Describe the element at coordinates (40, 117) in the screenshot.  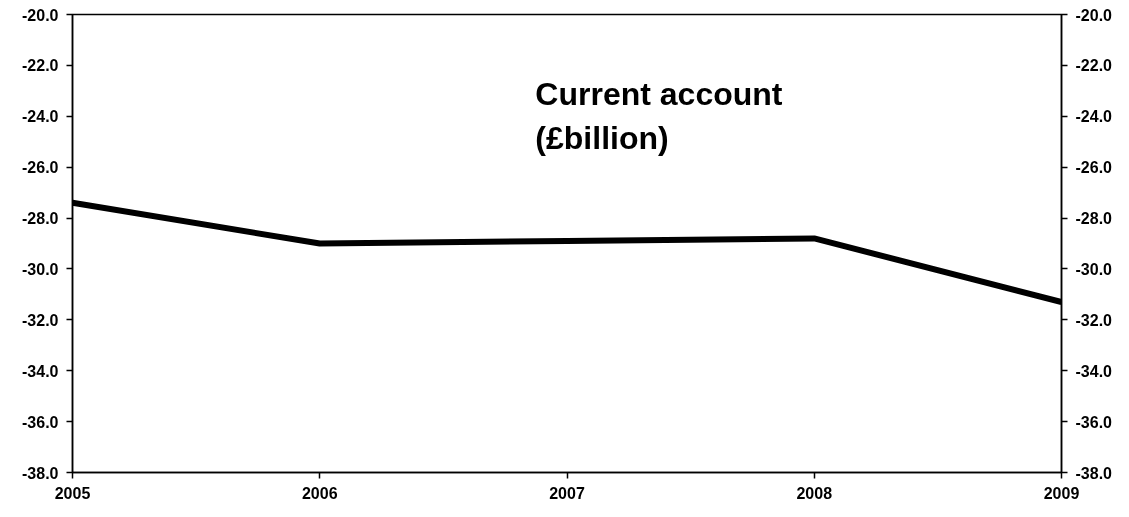
I see `y-tick-label: -24.0` at that location.